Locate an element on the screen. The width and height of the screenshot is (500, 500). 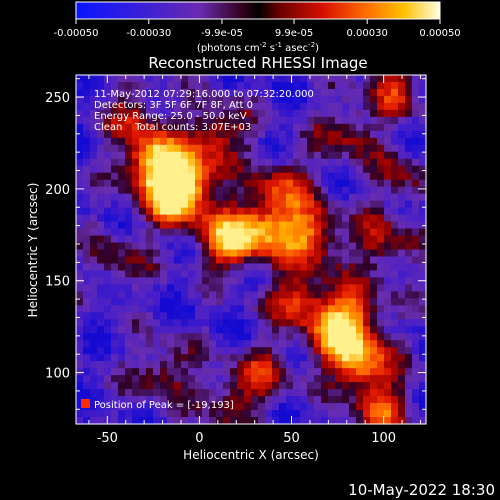
peak-marker-swatch is located at coordinates (85, 403).